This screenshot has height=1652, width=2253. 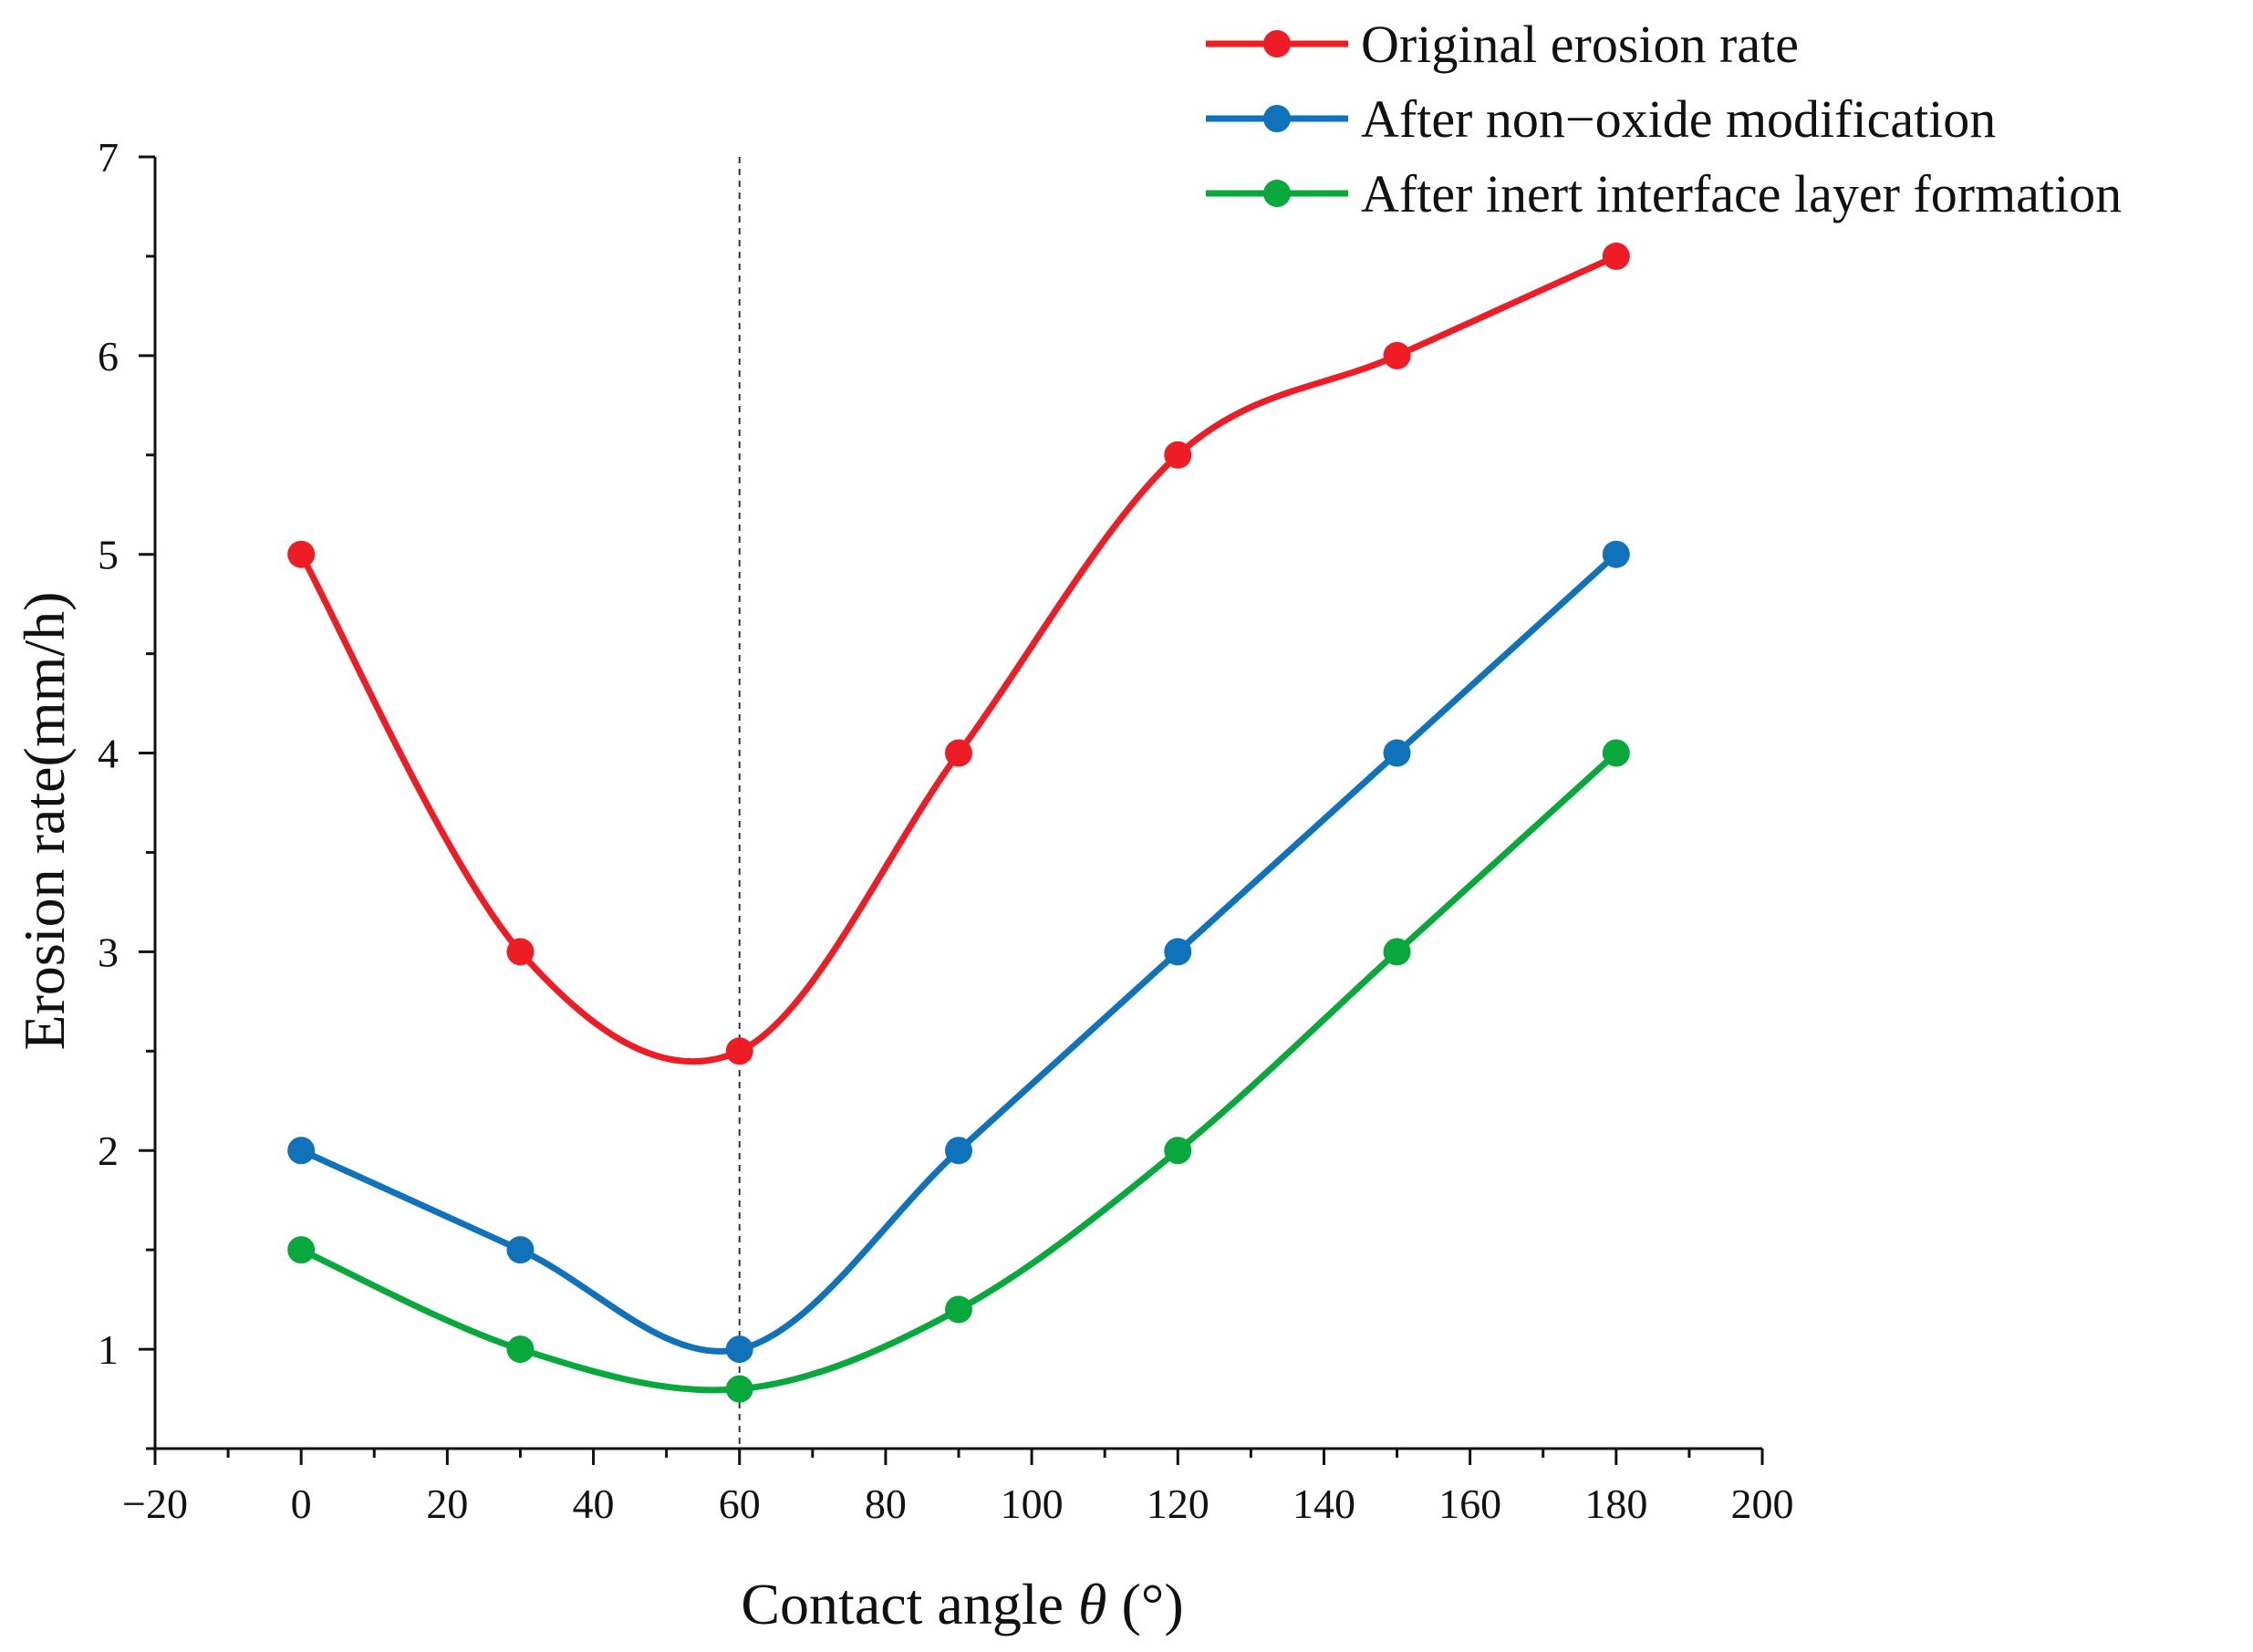 What do you see at coordinates (108, 1350) in the screenshot?
I see `y-tick-label: 1` at bounding box center [108, 1350].